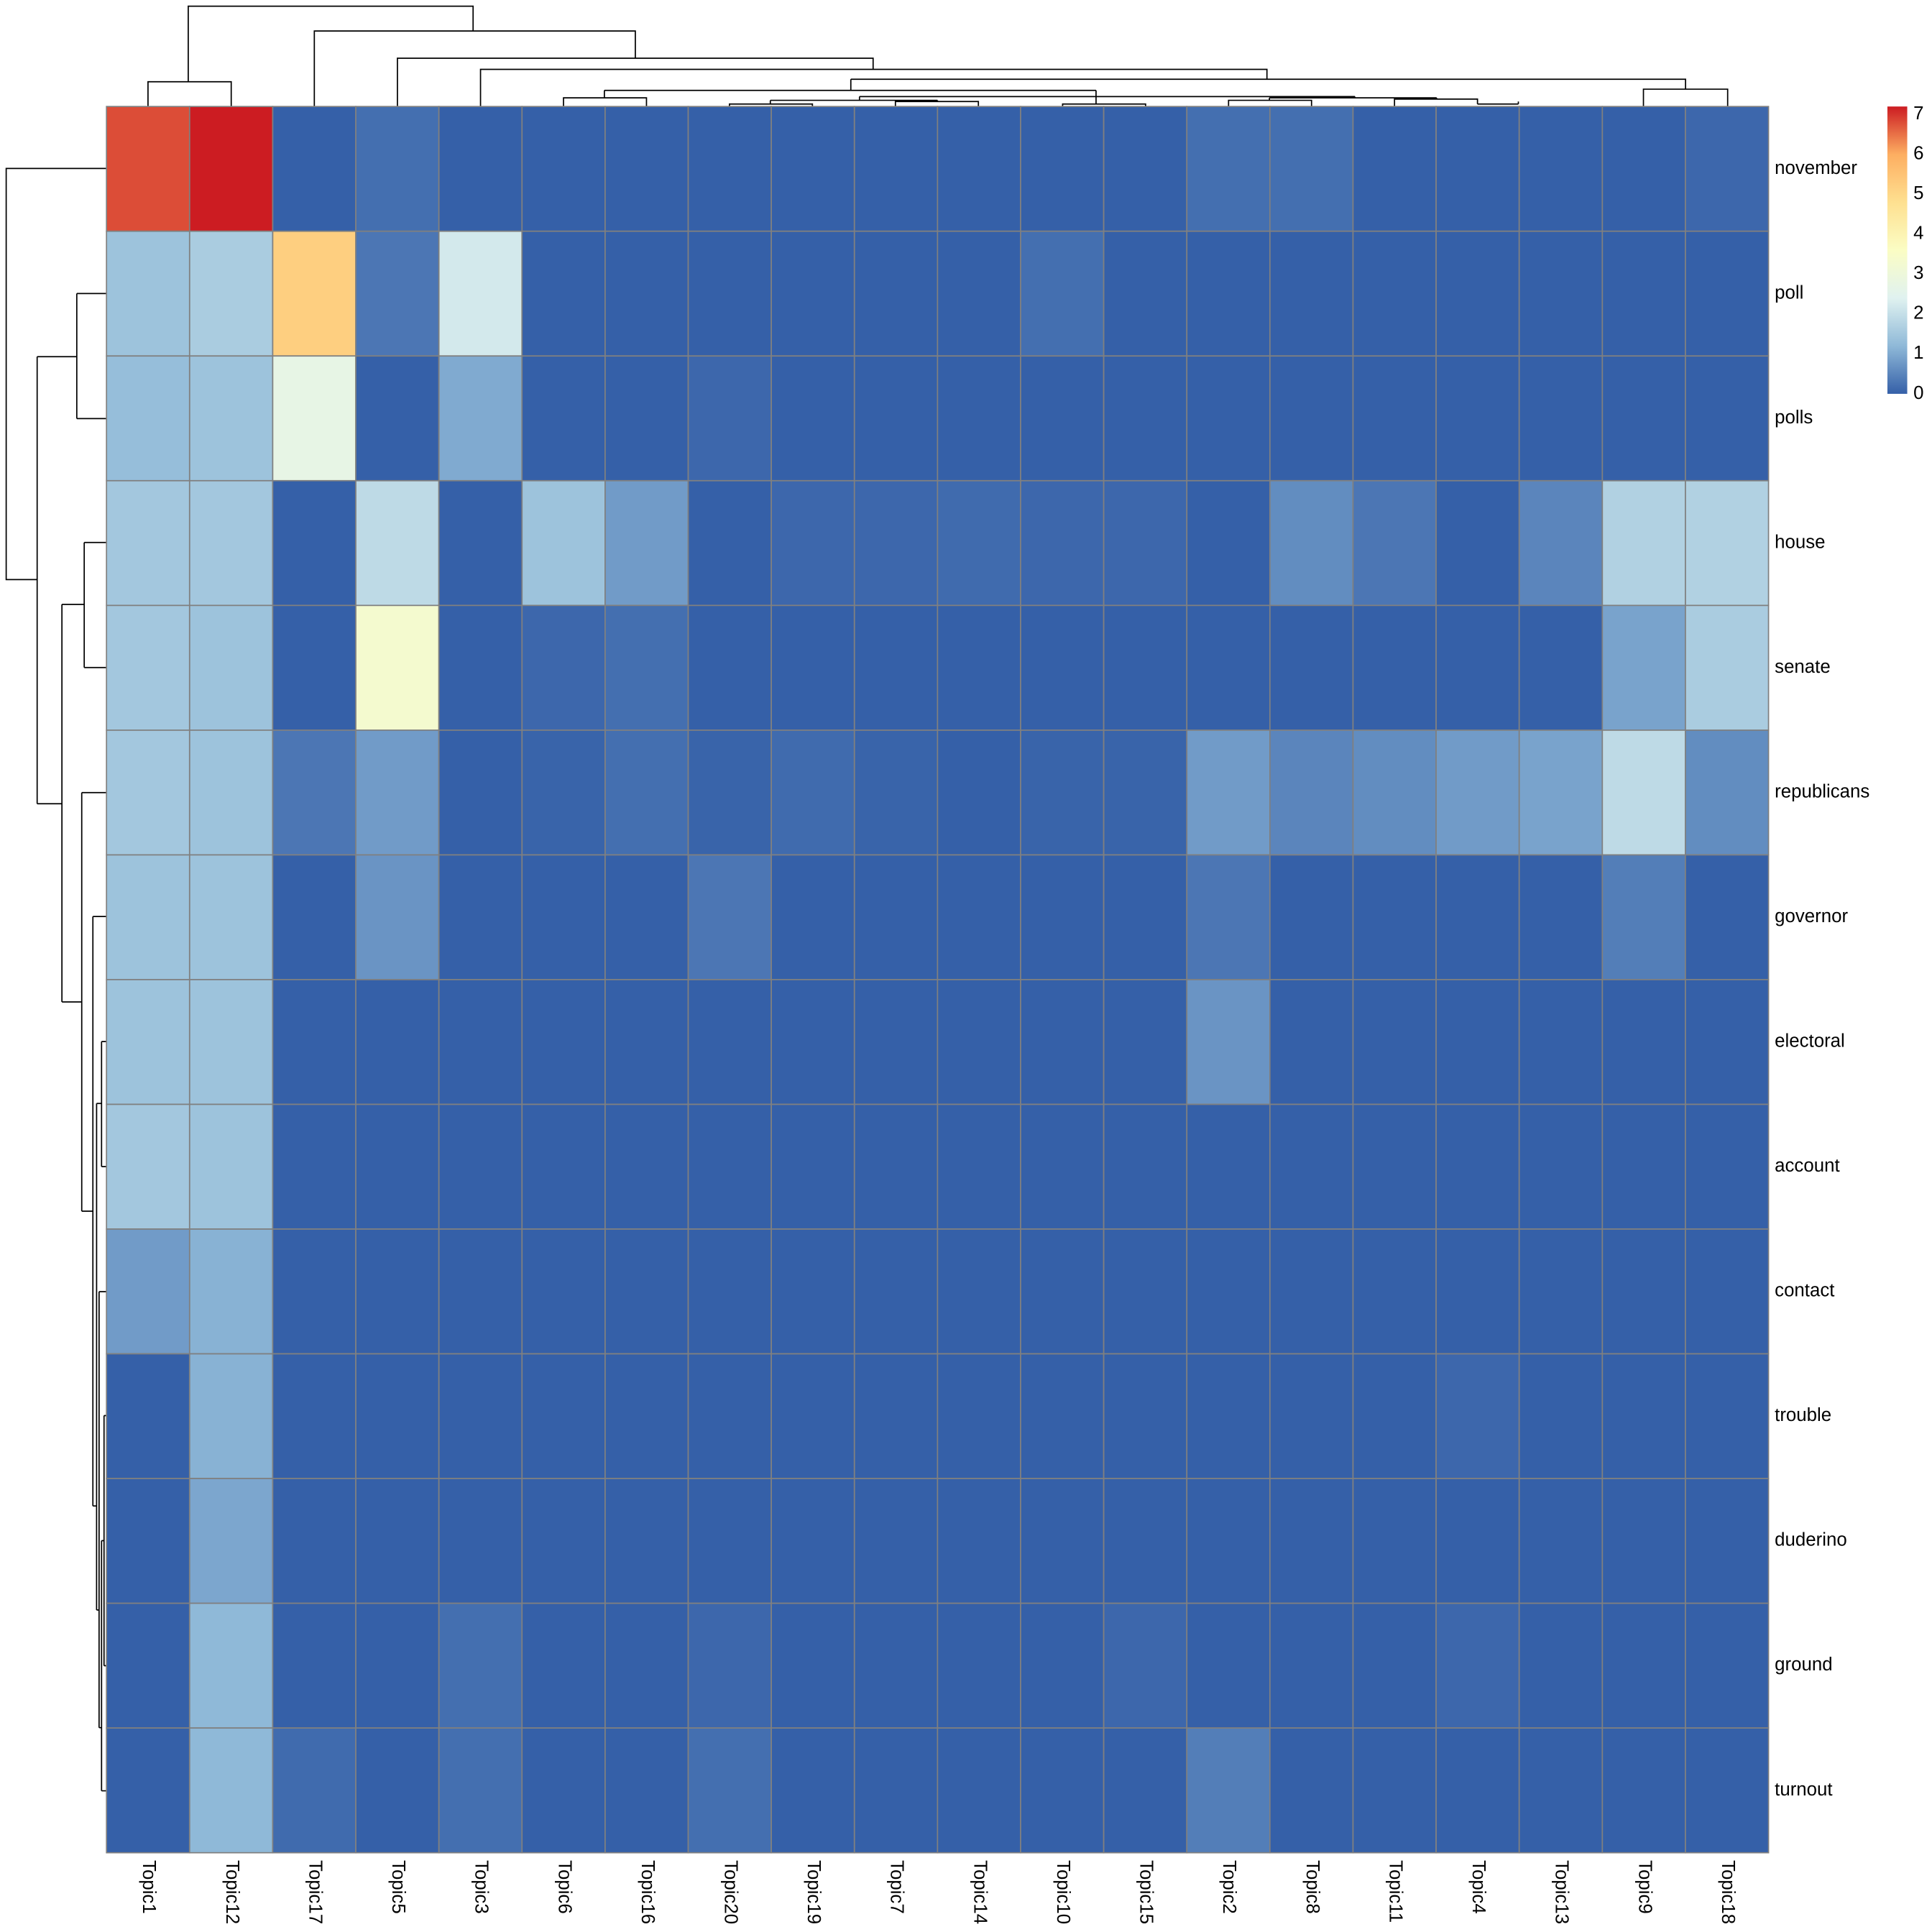 This screenshot has height=1932, width=1932. What do you see at coordinates (1146, 1892) in the screenshot?
I see `column-label: Topic15` at bounding box center [1146, 1892].